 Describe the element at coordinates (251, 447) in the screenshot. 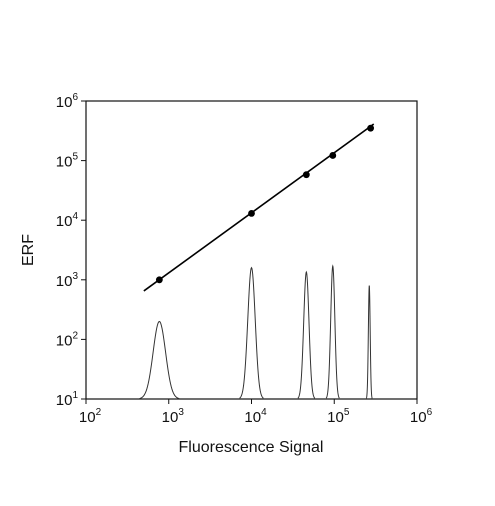

I see `x-axis-label: Fluorescence Signal` at that location.